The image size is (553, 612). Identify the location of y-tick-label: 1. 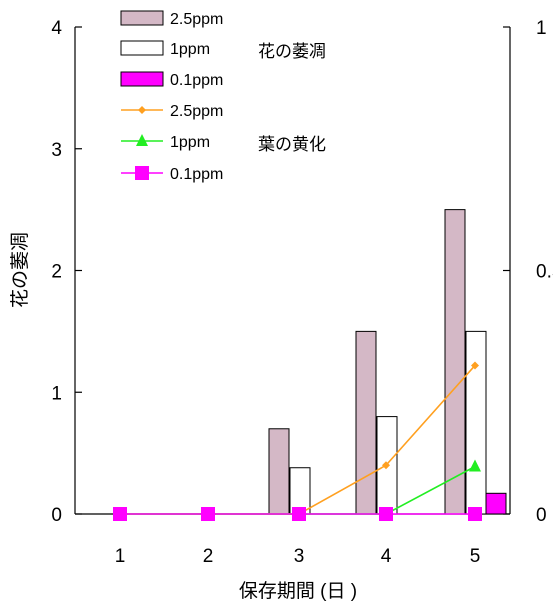
(56, 393).